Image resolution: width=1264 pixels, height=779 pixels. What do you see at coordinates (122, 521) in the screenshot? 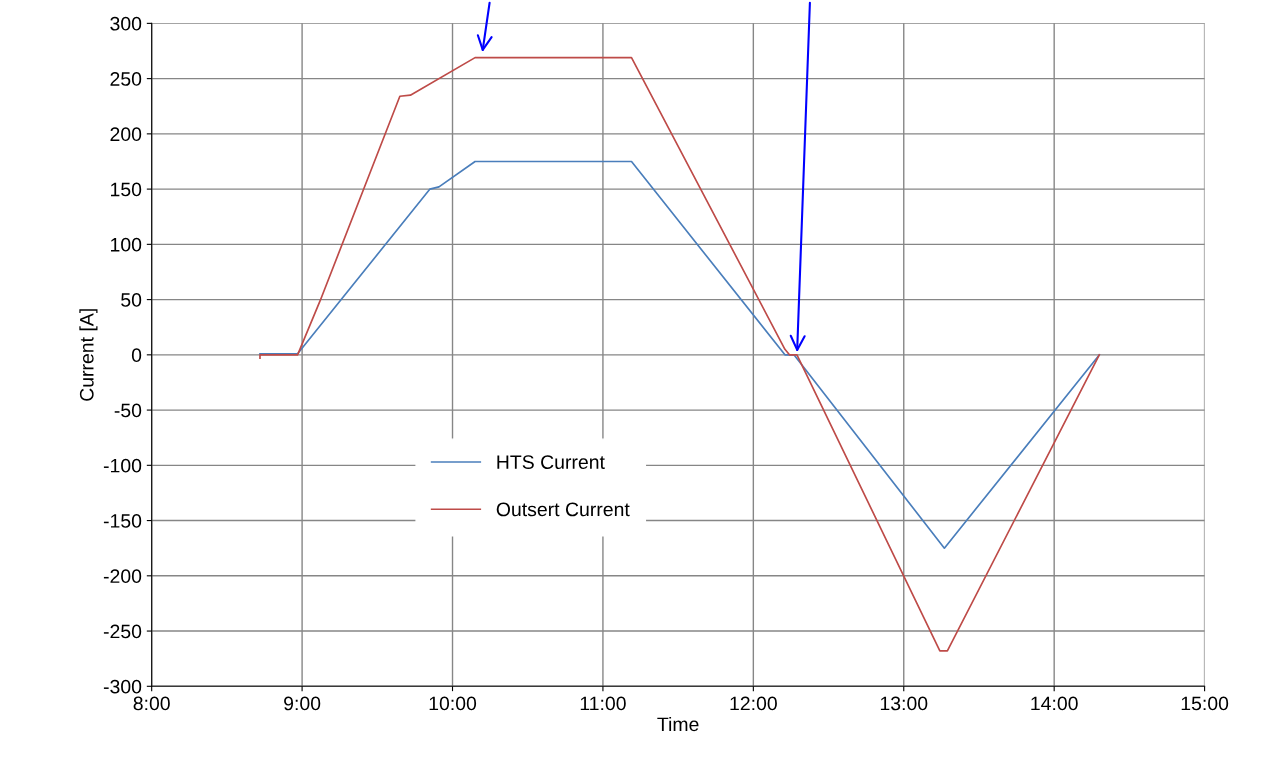
I see `y-tick-label: -150` at bounding box center [122, 521].